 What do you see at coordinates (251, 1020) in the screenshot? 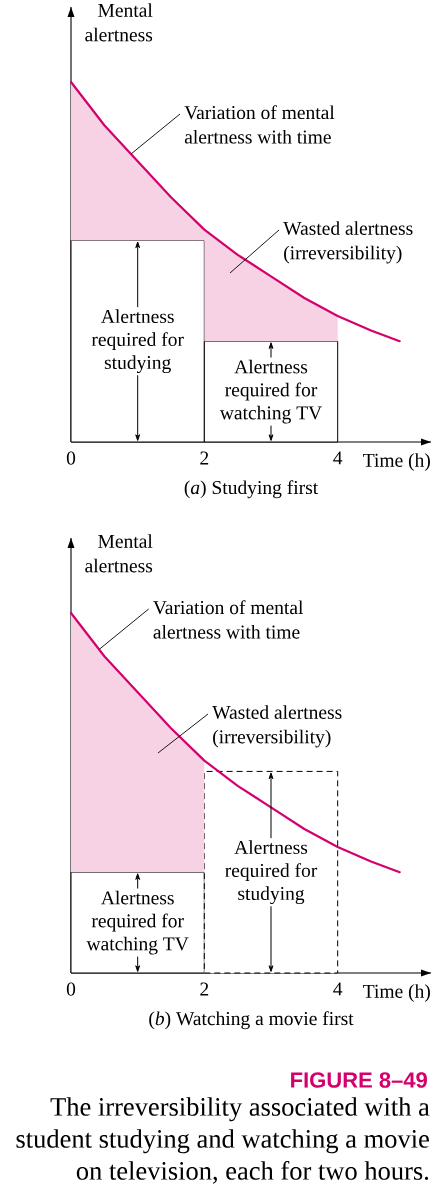
I see `text: (b) Watching a movie first` at bounding box center [251, 1020].